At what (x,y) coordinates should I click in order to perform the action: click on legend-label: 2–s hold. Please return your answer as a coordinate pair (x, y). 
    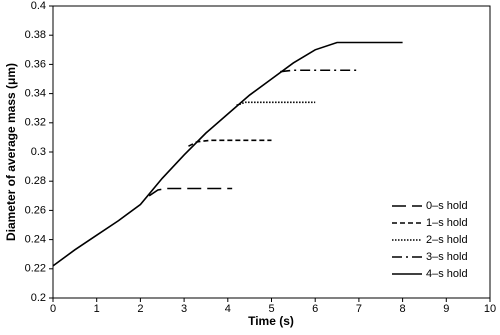
    Looking at the image, I should click on (447, 240).